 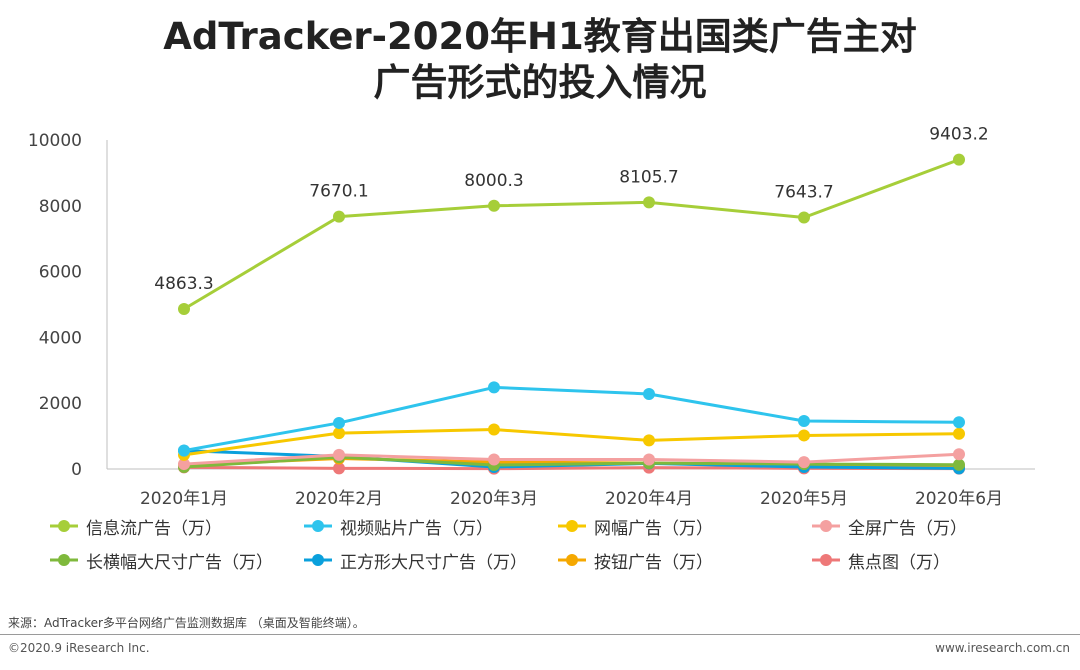 What do you see at coordinates (804, 499) in the screenshot?
I see `x-tick-label: 2020年5月` at bounding box center [804, 499].